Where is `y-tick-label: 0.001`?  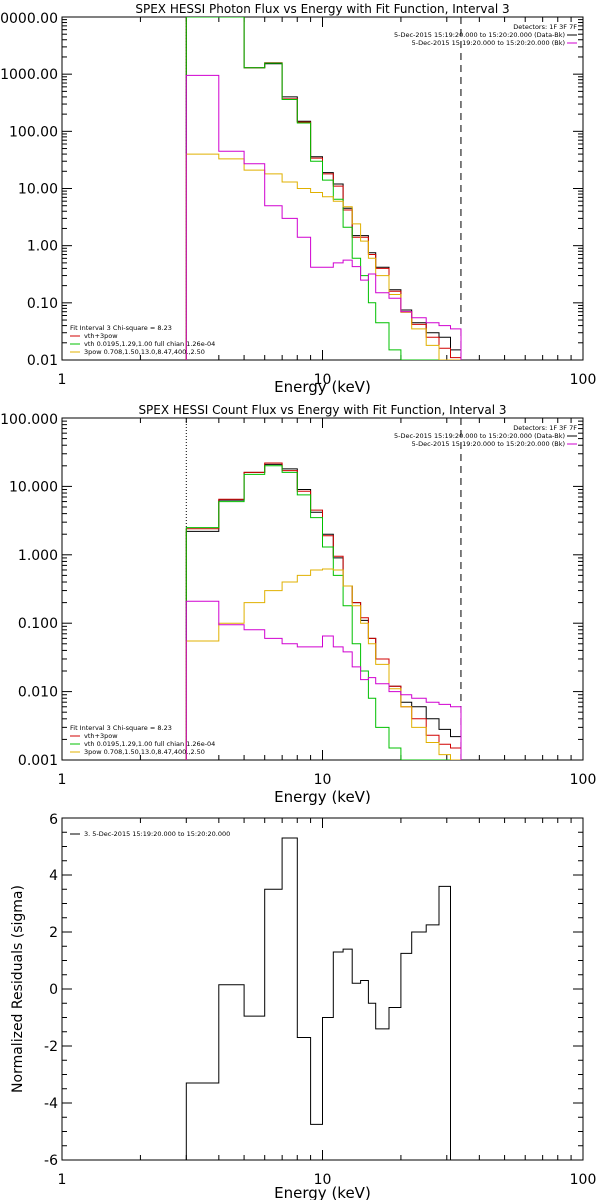
y-tick-label: 0.001 is located at coordinates (38, 761).